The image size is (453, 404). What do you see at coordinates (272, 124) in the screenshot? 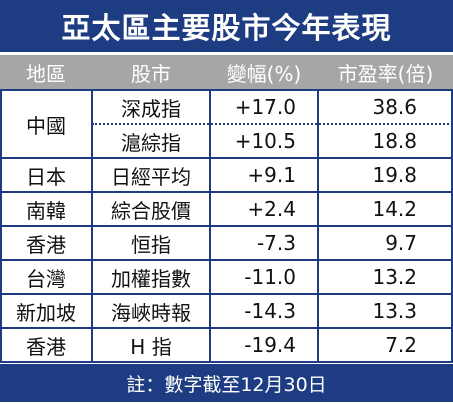
I see `row-separator` at bounding box center [272, 124].